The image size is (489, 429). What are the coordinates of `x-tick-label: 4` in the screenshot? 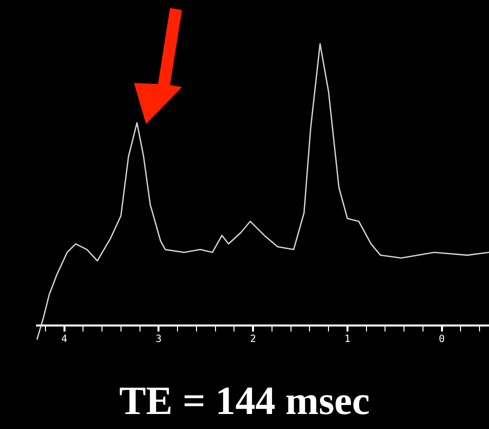 It's located at (64, 340).